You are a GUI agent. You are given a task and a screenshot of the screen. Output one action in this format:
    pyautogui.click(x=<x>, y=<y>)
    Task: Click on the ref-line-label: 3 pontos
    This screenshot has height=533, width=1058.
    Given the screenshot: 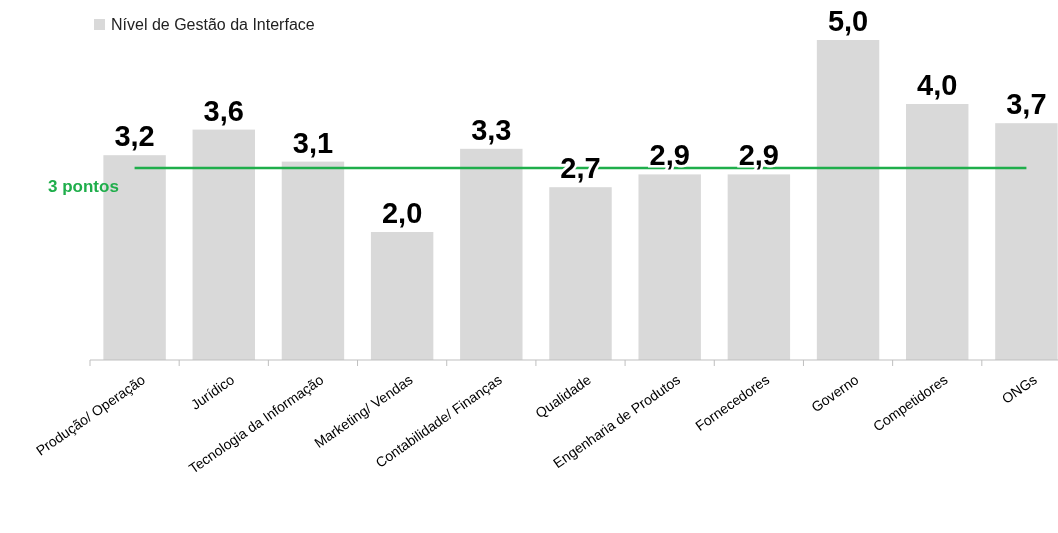 What is the action you would take?
    pyautogui.click(x=83, y=186)
    